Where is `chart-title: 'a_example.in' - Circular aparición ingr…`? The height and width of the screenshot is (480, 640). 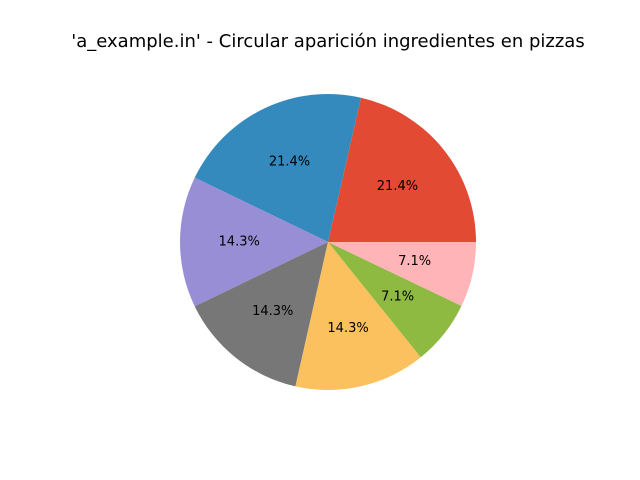
chart-title: 'a_example.in' - Circular aparición ingr… is located at coordinates (328, 41).